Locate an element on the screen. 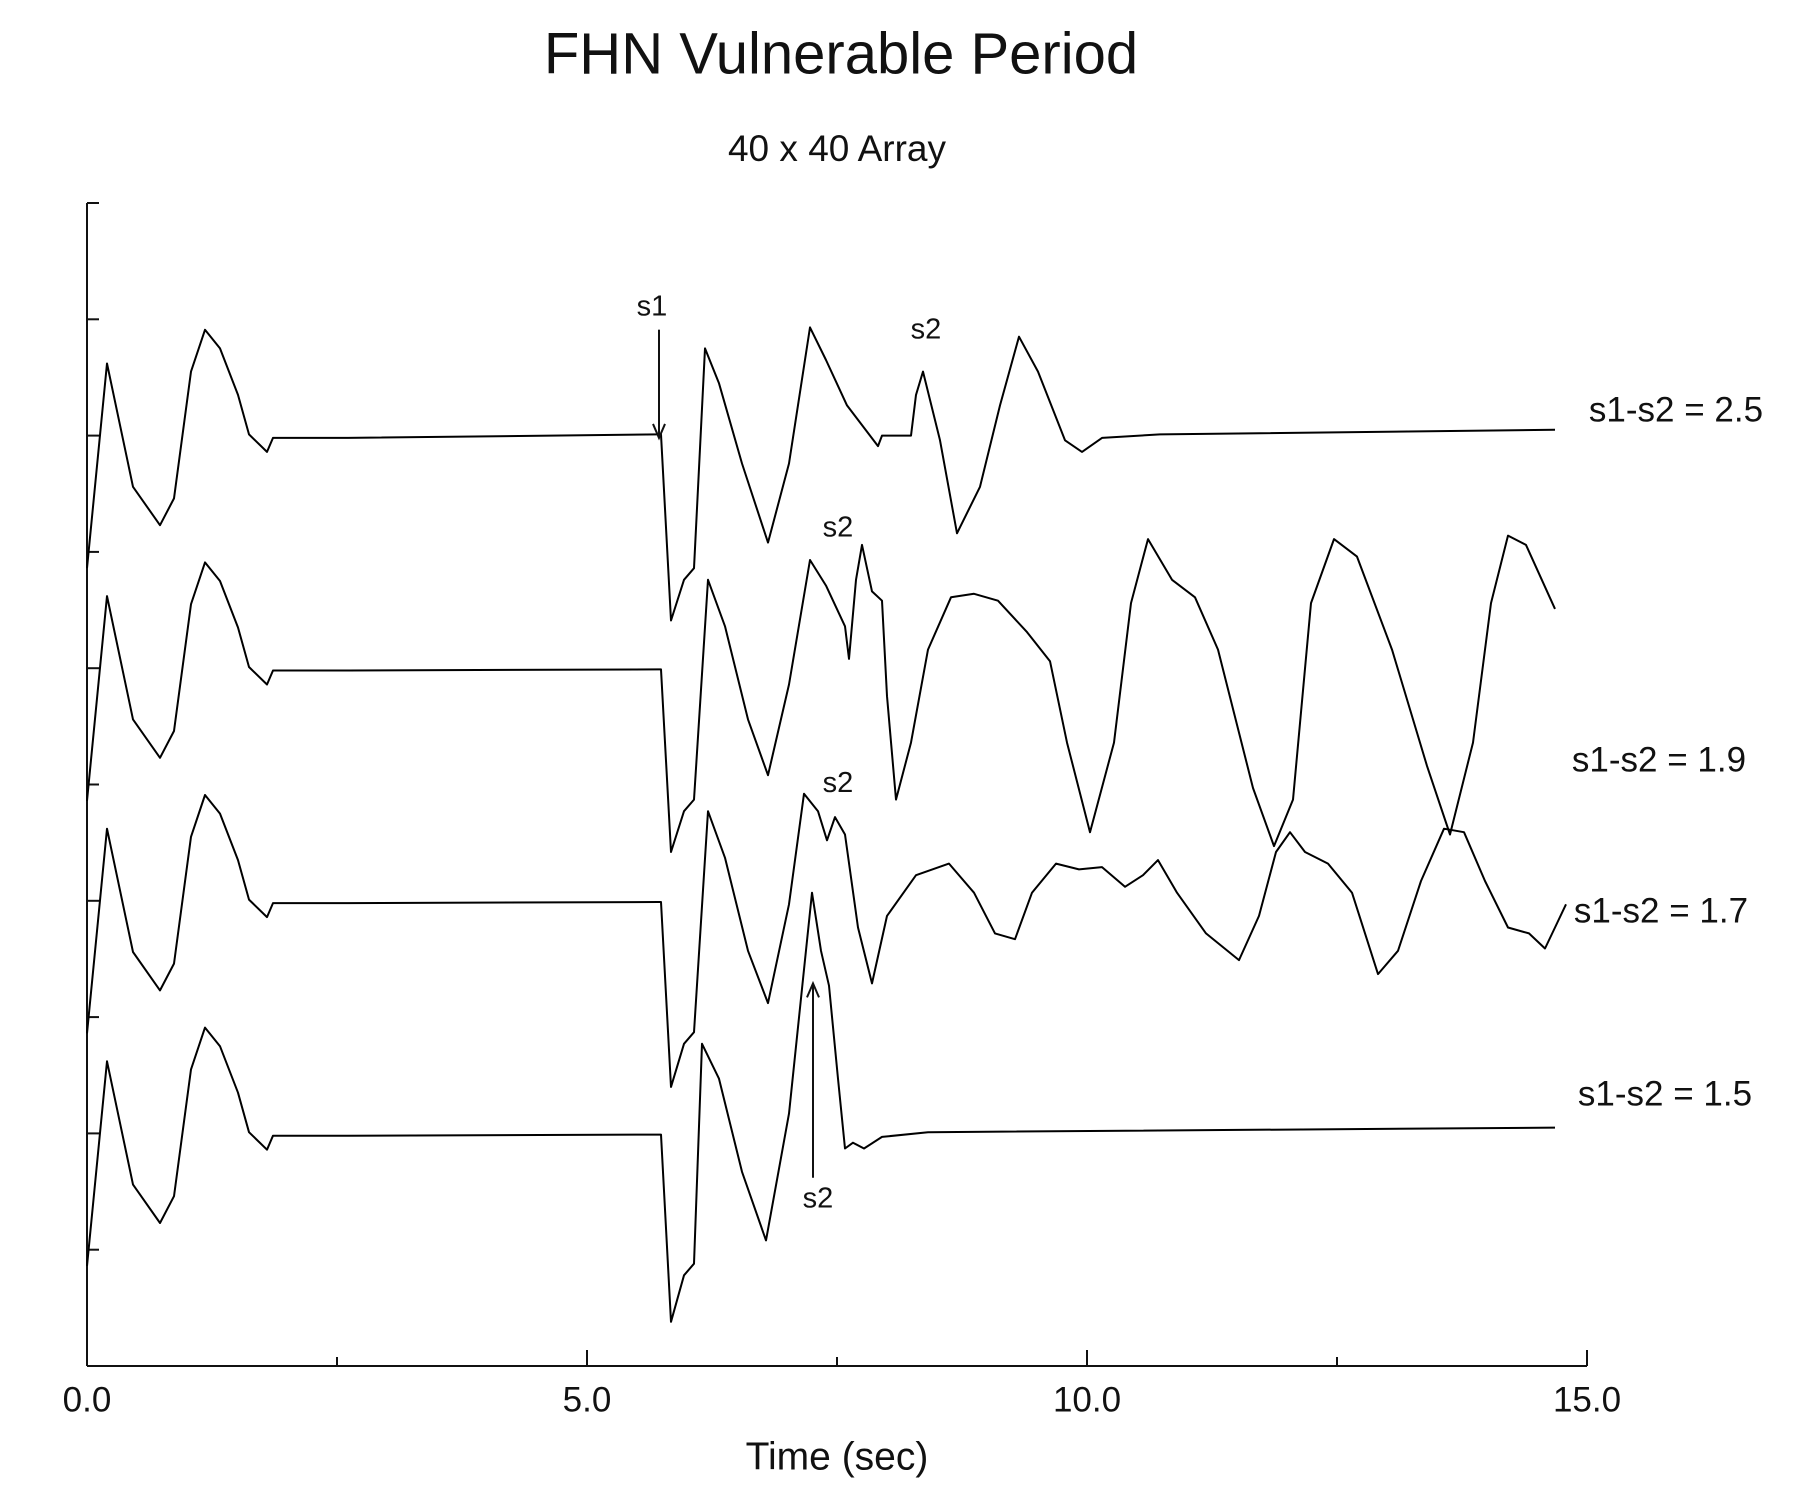 This screenshot has height=1492, width=1800. x-axis-label: Time (sec) is located at coordinates (837, 1456).